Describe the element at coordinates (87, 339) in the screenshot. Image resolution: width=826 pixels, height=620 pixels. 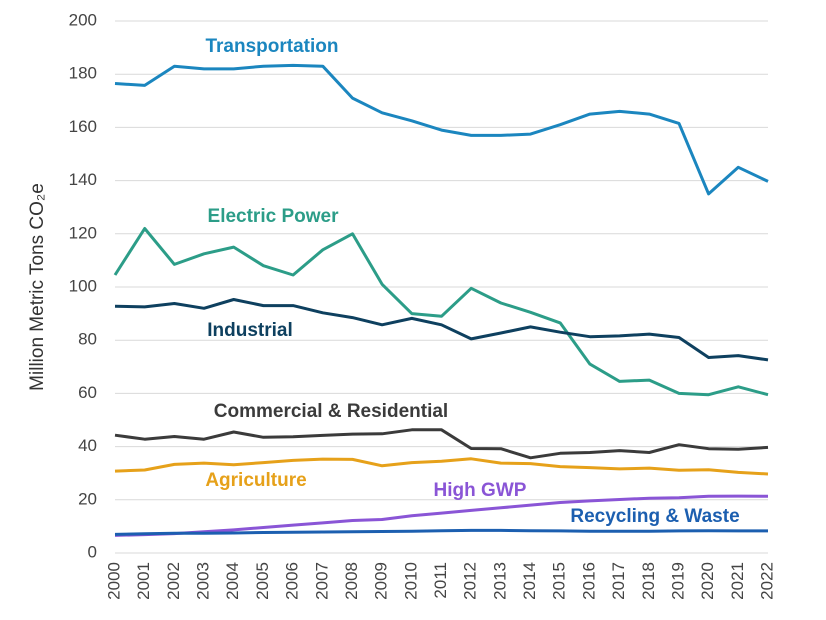
I see `y-tick-label: 80` at that location.